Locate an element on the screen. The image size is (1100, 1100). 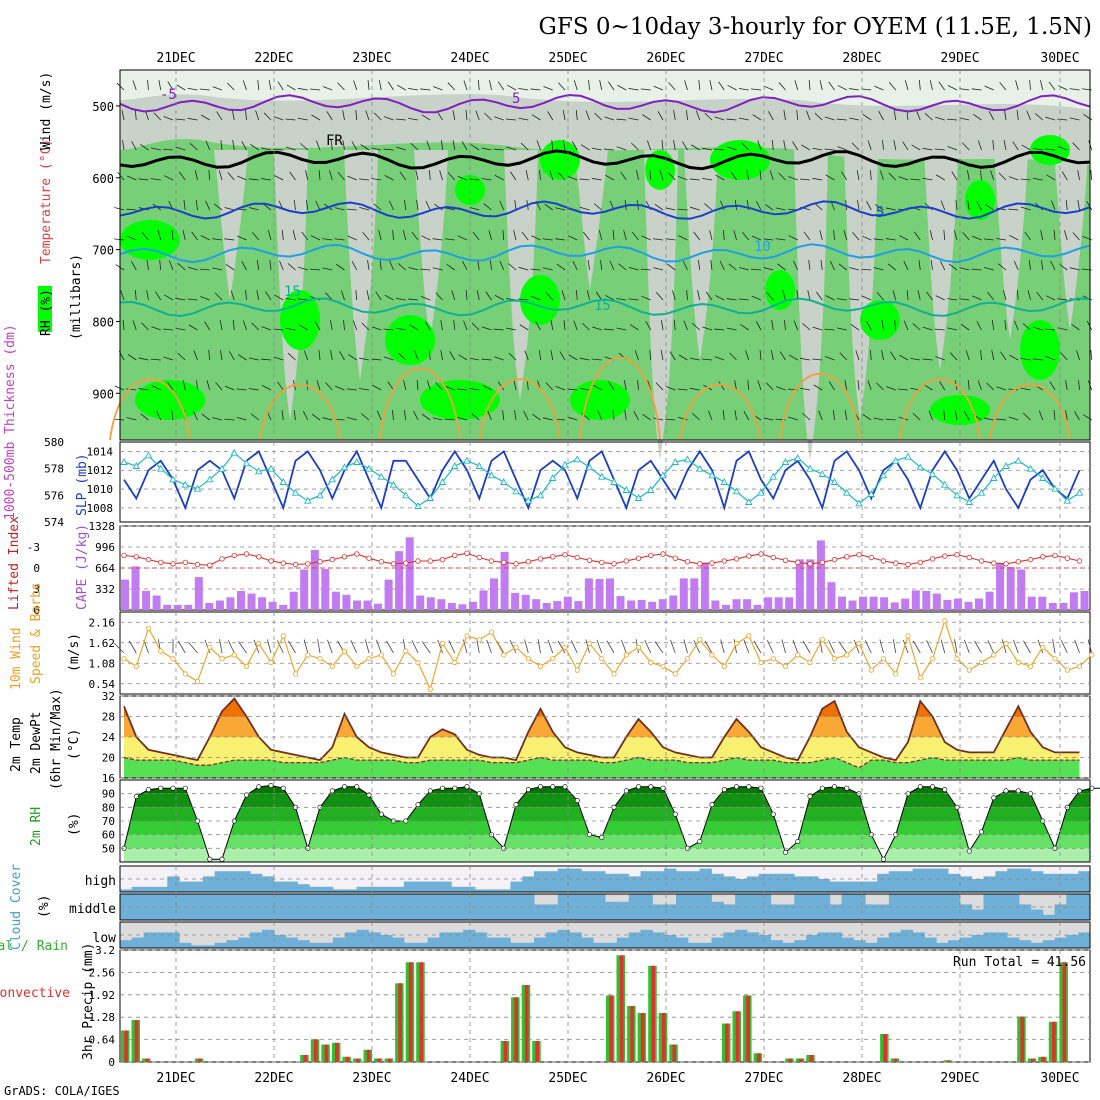
date-label-bottom: 25DEC is located at coordinates (567, 1078).